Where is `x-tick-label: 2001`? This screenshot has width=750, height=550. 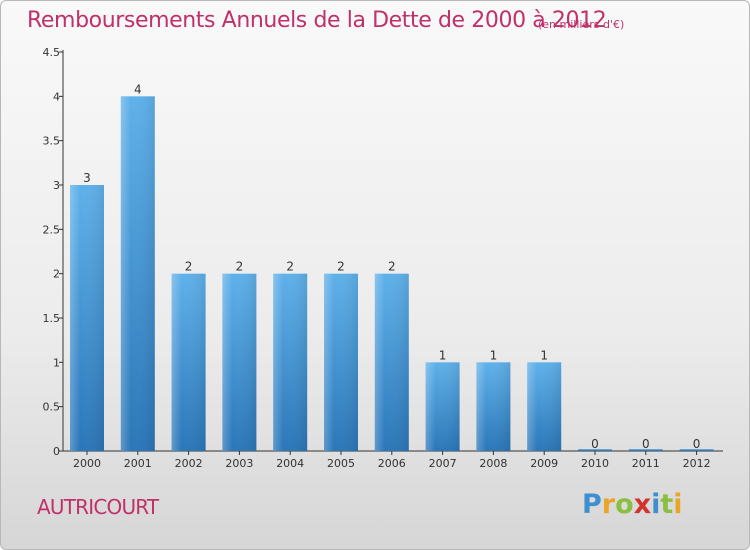
x-tick-label: 2001 is located at coordinates (138, 463).